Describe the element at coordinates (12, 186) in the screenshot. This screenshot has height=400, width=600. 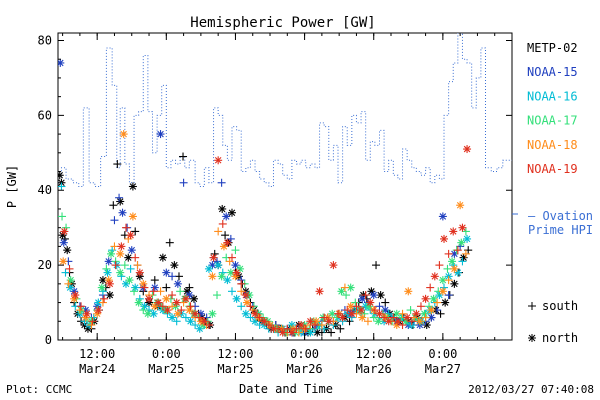
I see `y-axis-label: P [GW]` at that location.